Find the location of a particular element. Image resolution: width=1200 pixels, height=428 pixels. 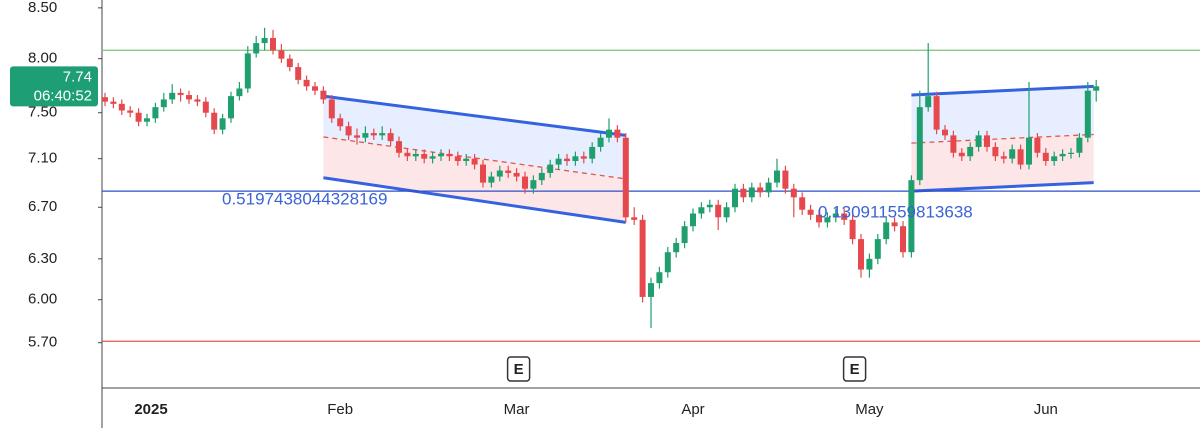

y-tick-label: 7.10 is located at coordinates (42, 158).